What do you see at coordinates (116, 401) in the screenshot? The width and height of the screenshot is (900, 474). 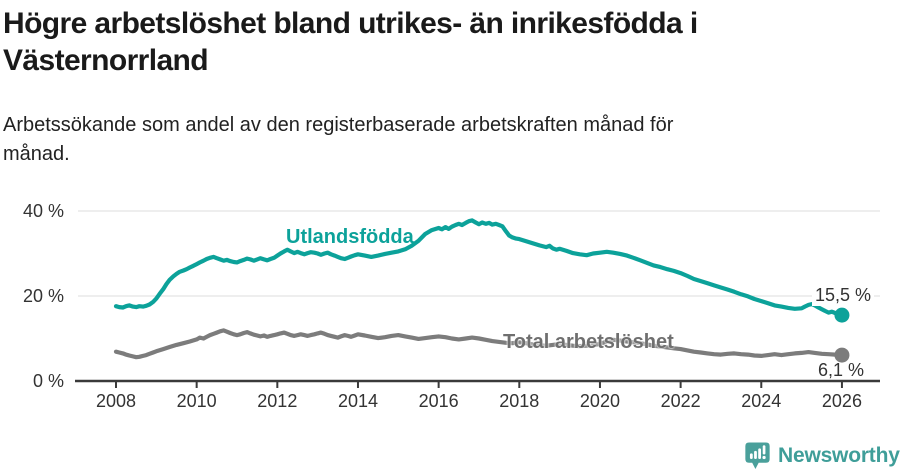 I see `x-axis-tick-label: 2008` at bounding box center [116, 401].